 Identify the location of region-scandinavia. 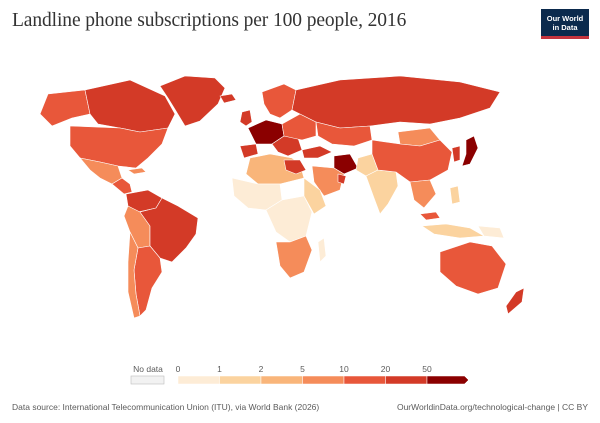
(279, 101).